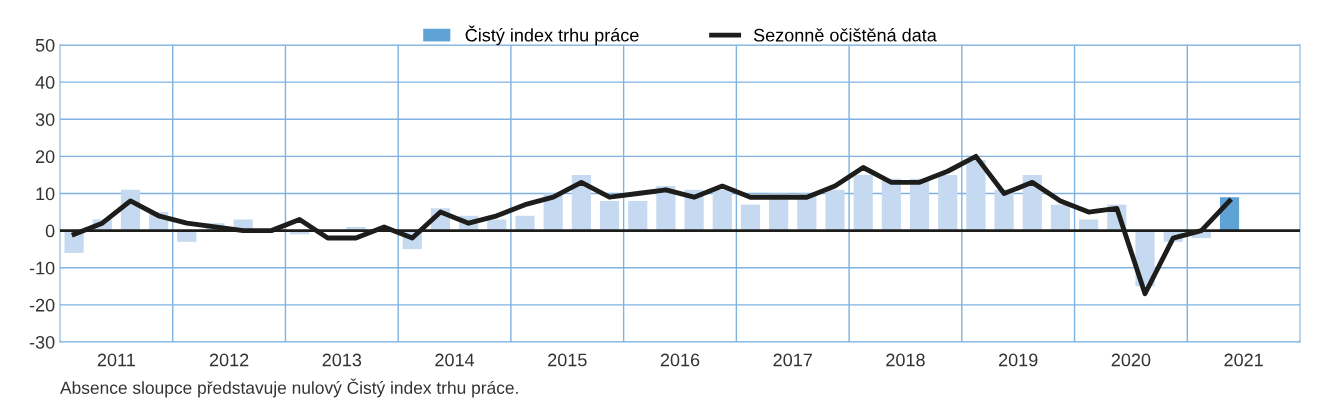 Image resolution: width=1325 pixels, height=403 pixels. I want to click on x-tick-label: 2017, so click(792, 360).